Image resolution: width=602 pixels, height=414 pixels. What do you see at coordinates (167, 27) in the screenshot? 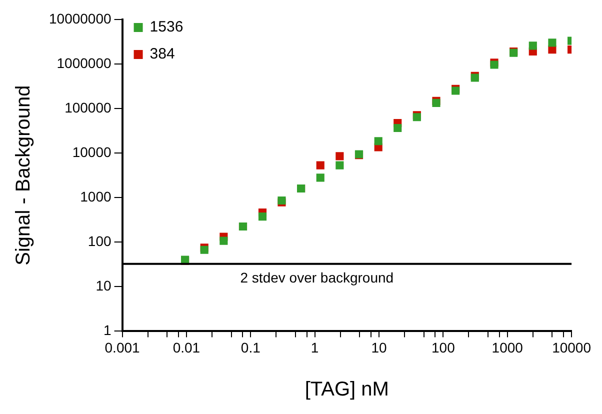
I see `legend-label: 1536` at bounding box center [167, 27].